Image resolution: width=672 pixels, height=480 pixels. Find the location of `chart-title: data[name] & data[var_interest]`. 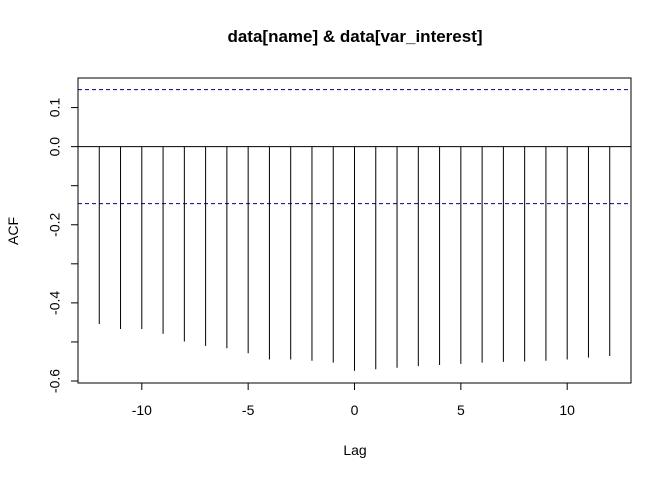

chart-title: data[name] & data[var_interest] is located at coordinates (354, 36).